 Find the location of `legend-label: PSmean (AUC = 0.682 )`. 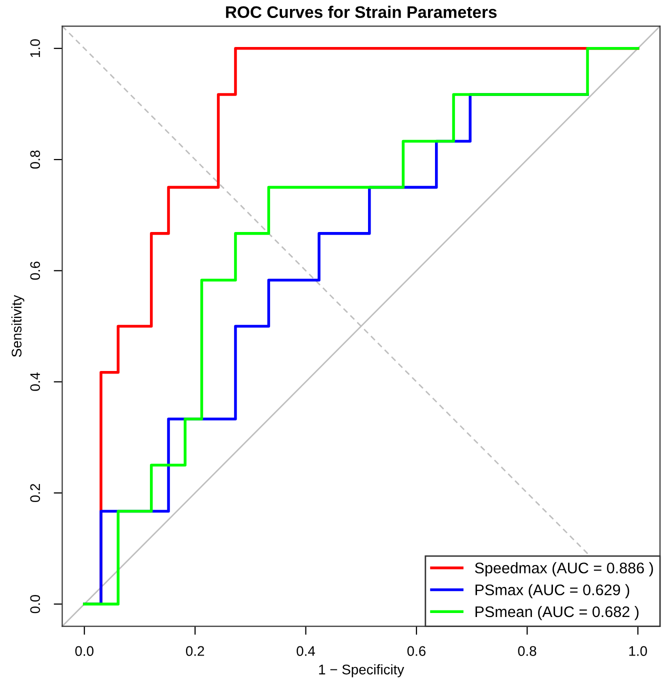

legend-label: PSmean (AUC = 0.682 ) is located at coordinates (557, 613).